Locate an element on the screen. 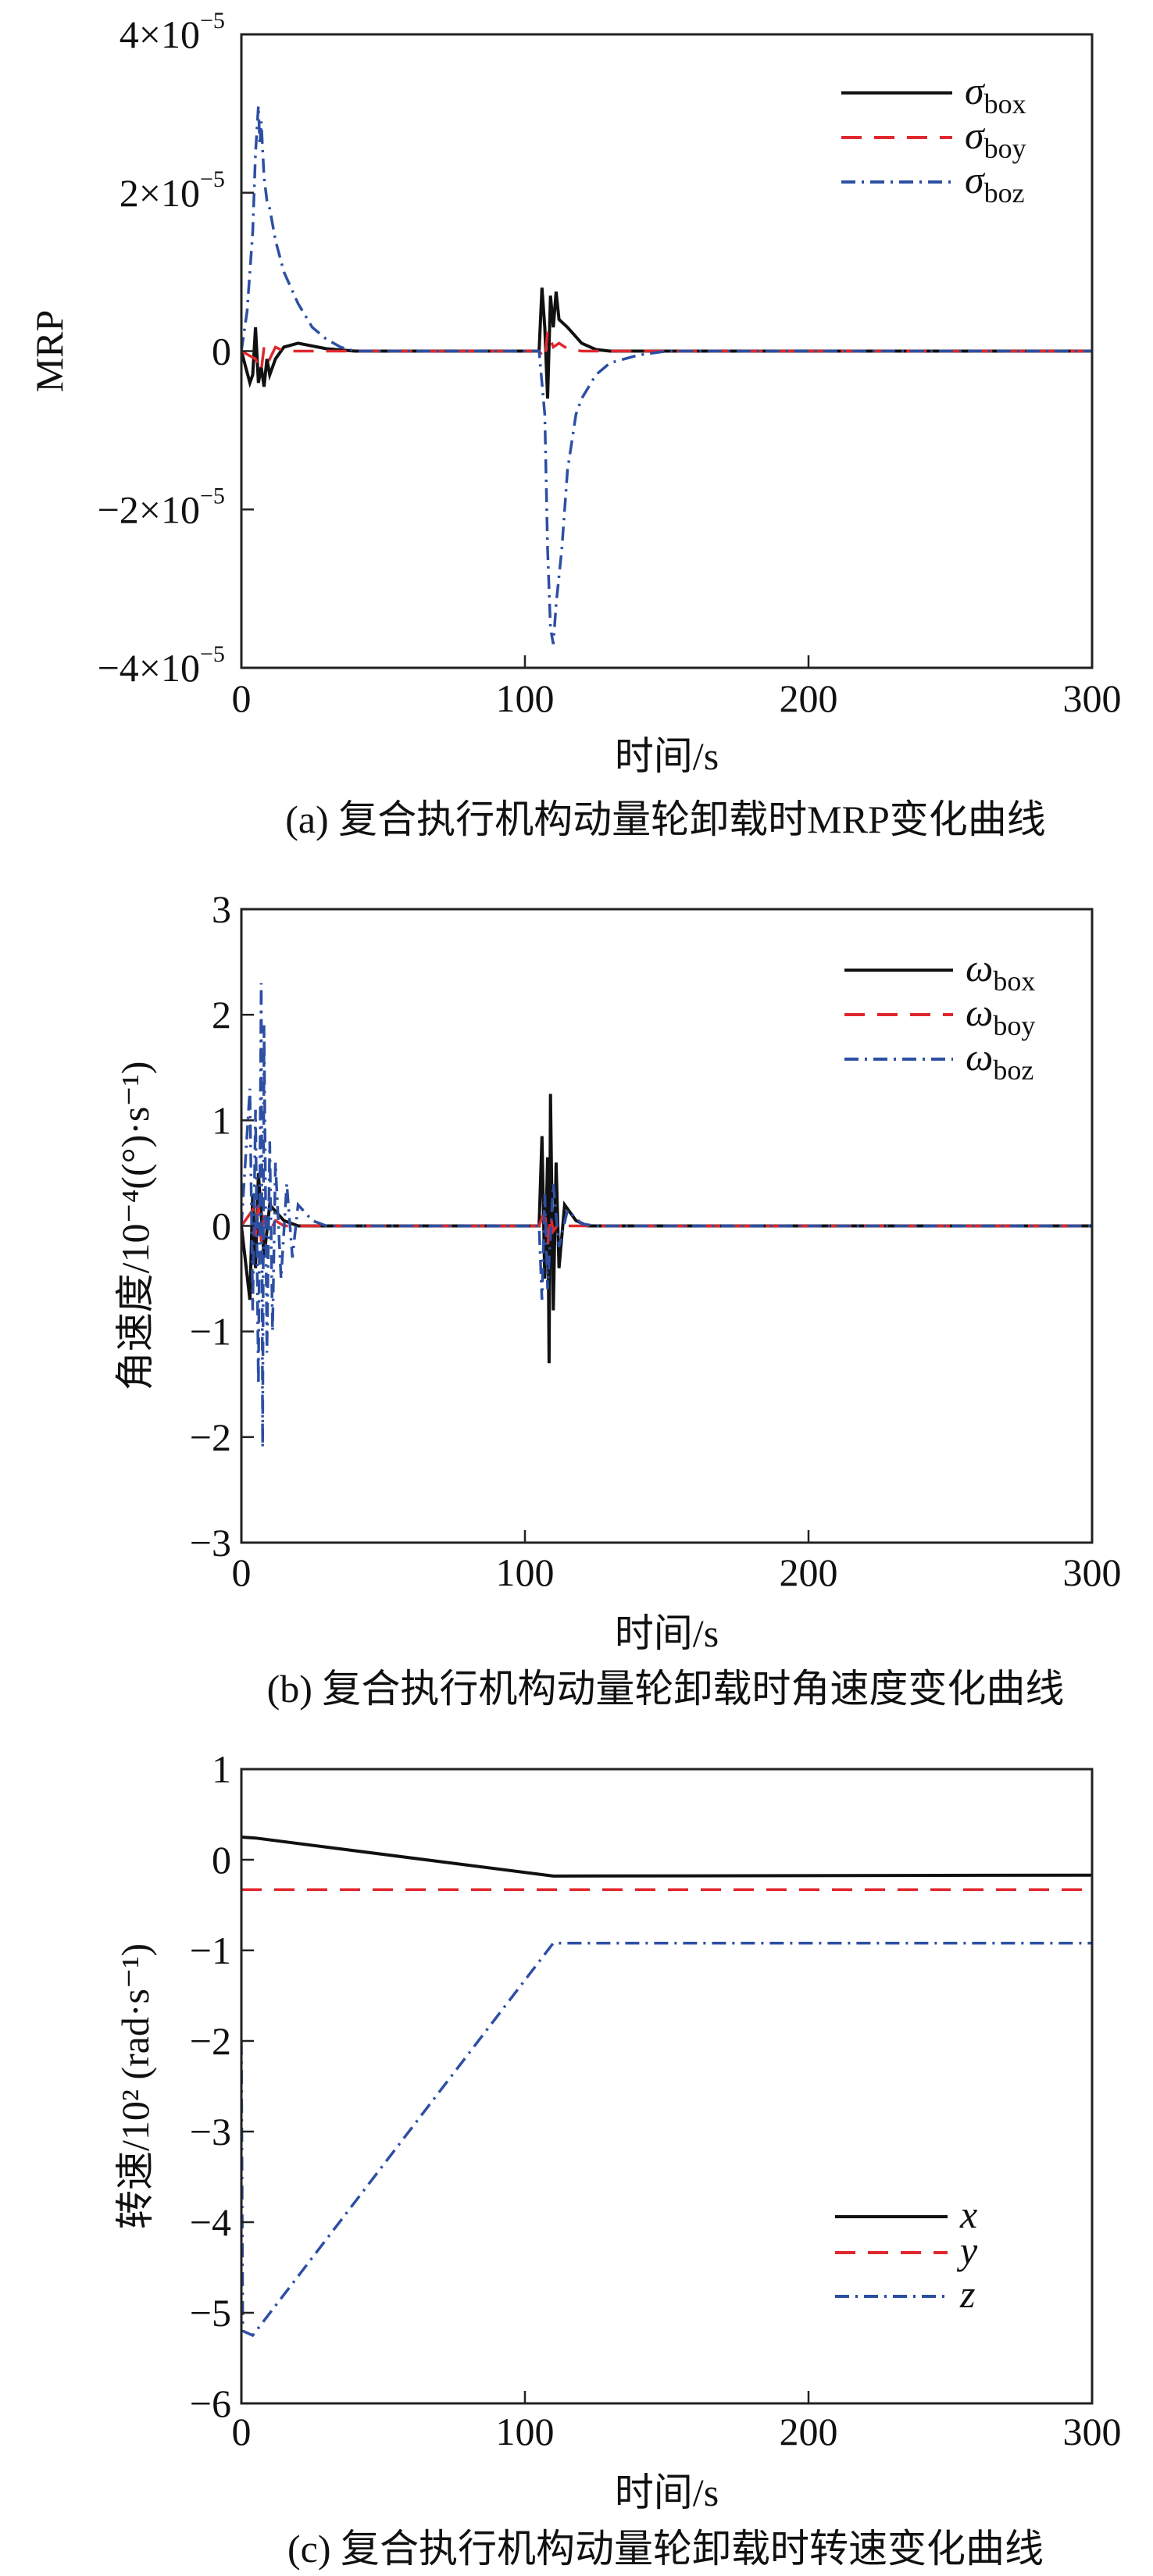 The width and height of the screenshot is (1153, 2576). y-tick-label: −3 is located at coordinates (210, 2131).